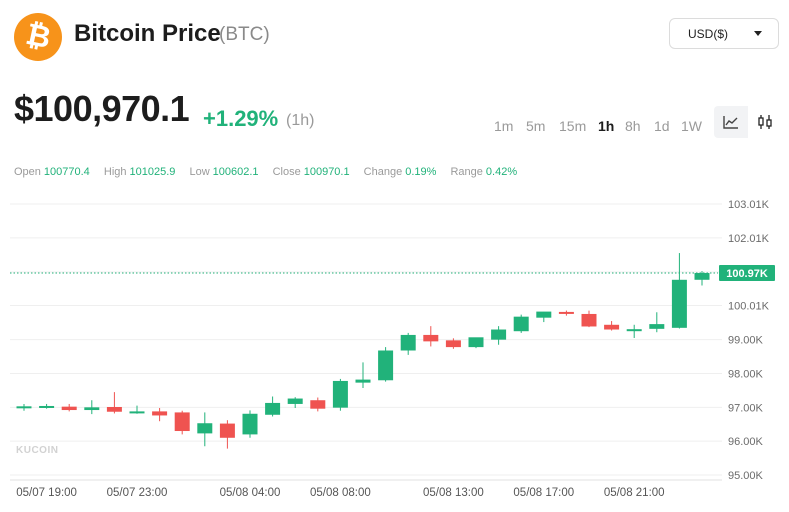 The image size is (789, 512). I want to click on x-tick-label: 05/08 17:00, so click(543, 493).